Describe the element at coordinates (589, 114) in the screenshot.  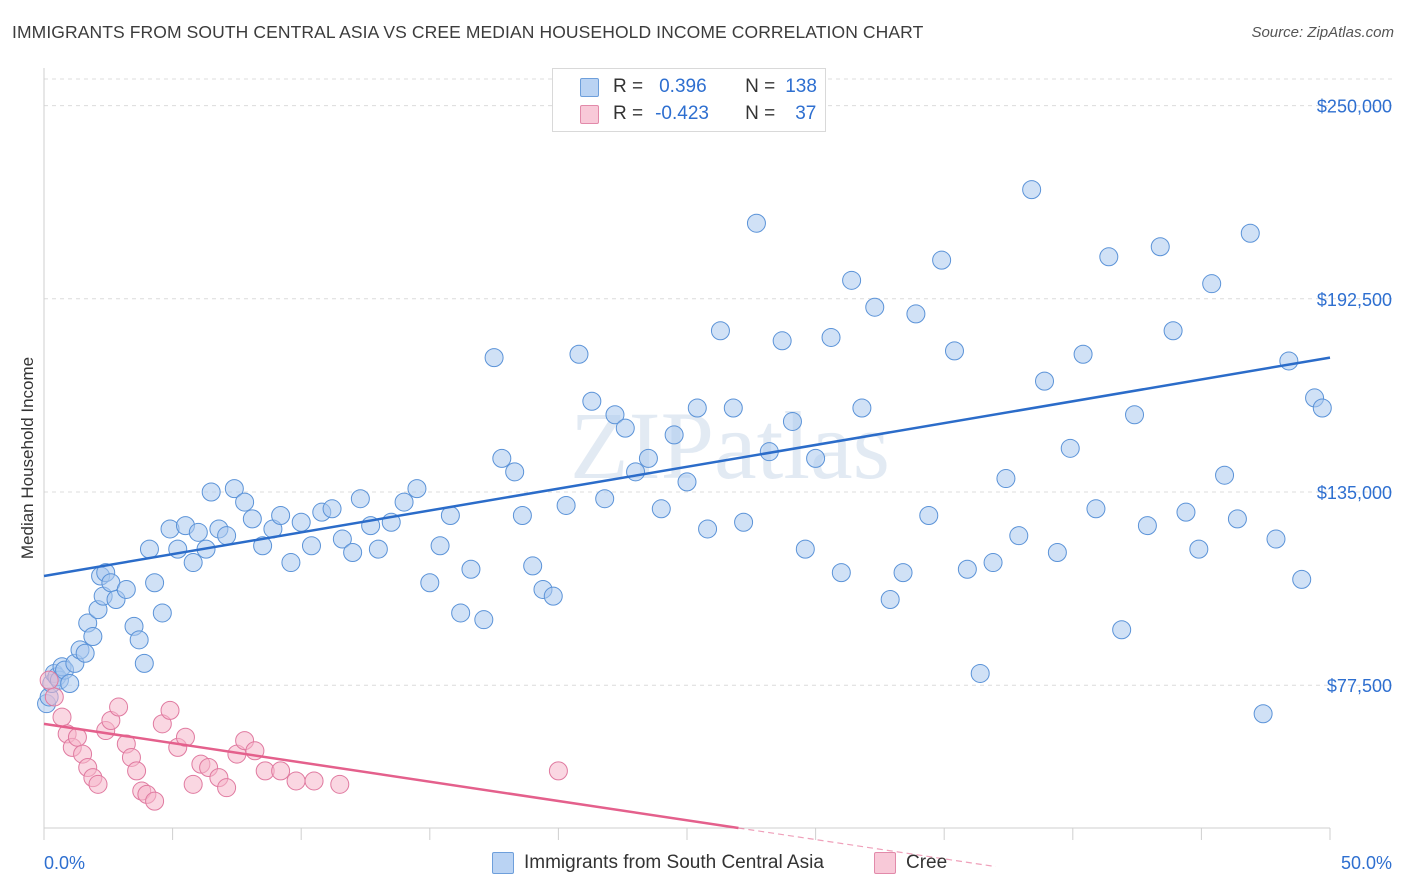
I see `legend-swatch-pink` at that location.